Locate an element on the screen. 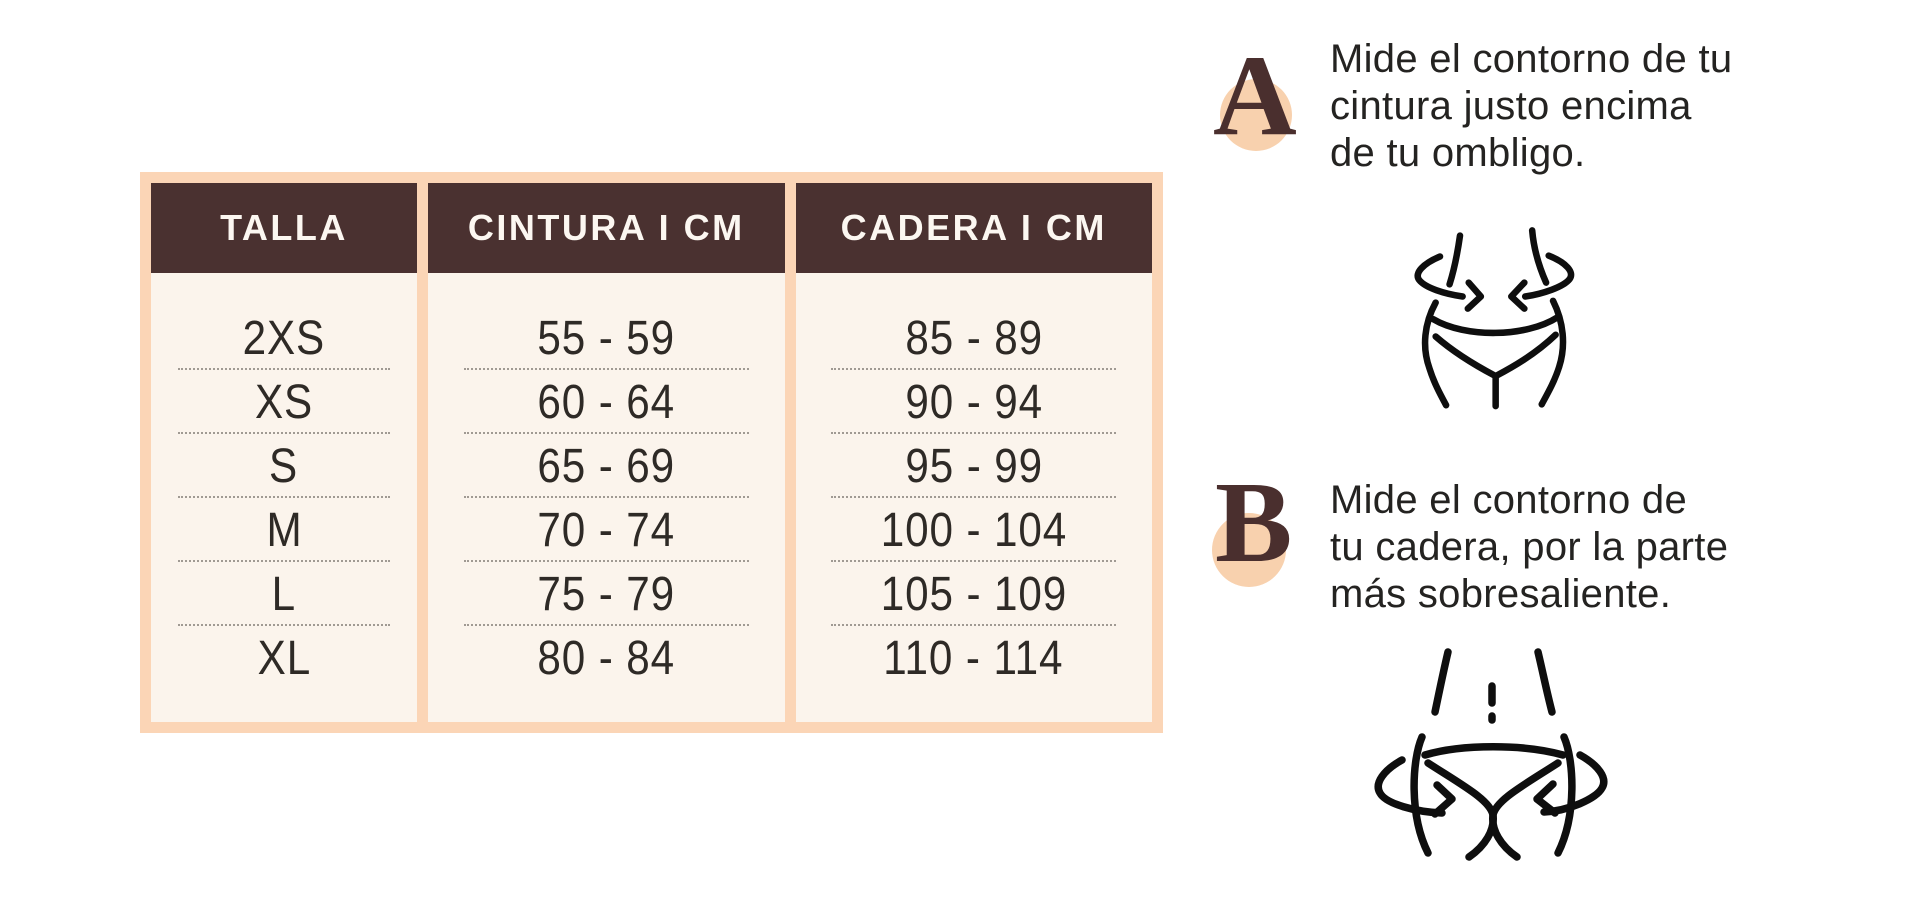  column-header-talla: TALLA is located at coordinates (284, 228).